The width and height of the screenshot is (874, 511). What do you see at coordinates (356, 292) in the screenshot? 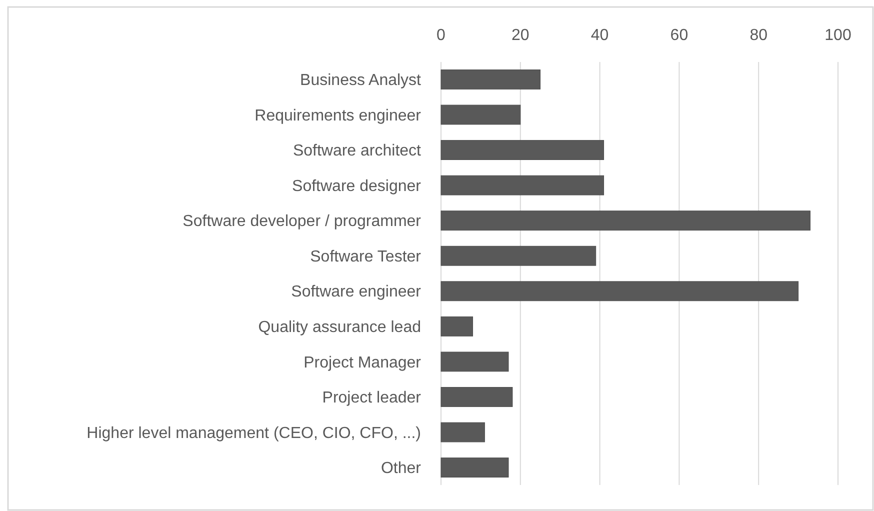
I see `y-tick-label: Software engineer` at bounding box center [356, 292].